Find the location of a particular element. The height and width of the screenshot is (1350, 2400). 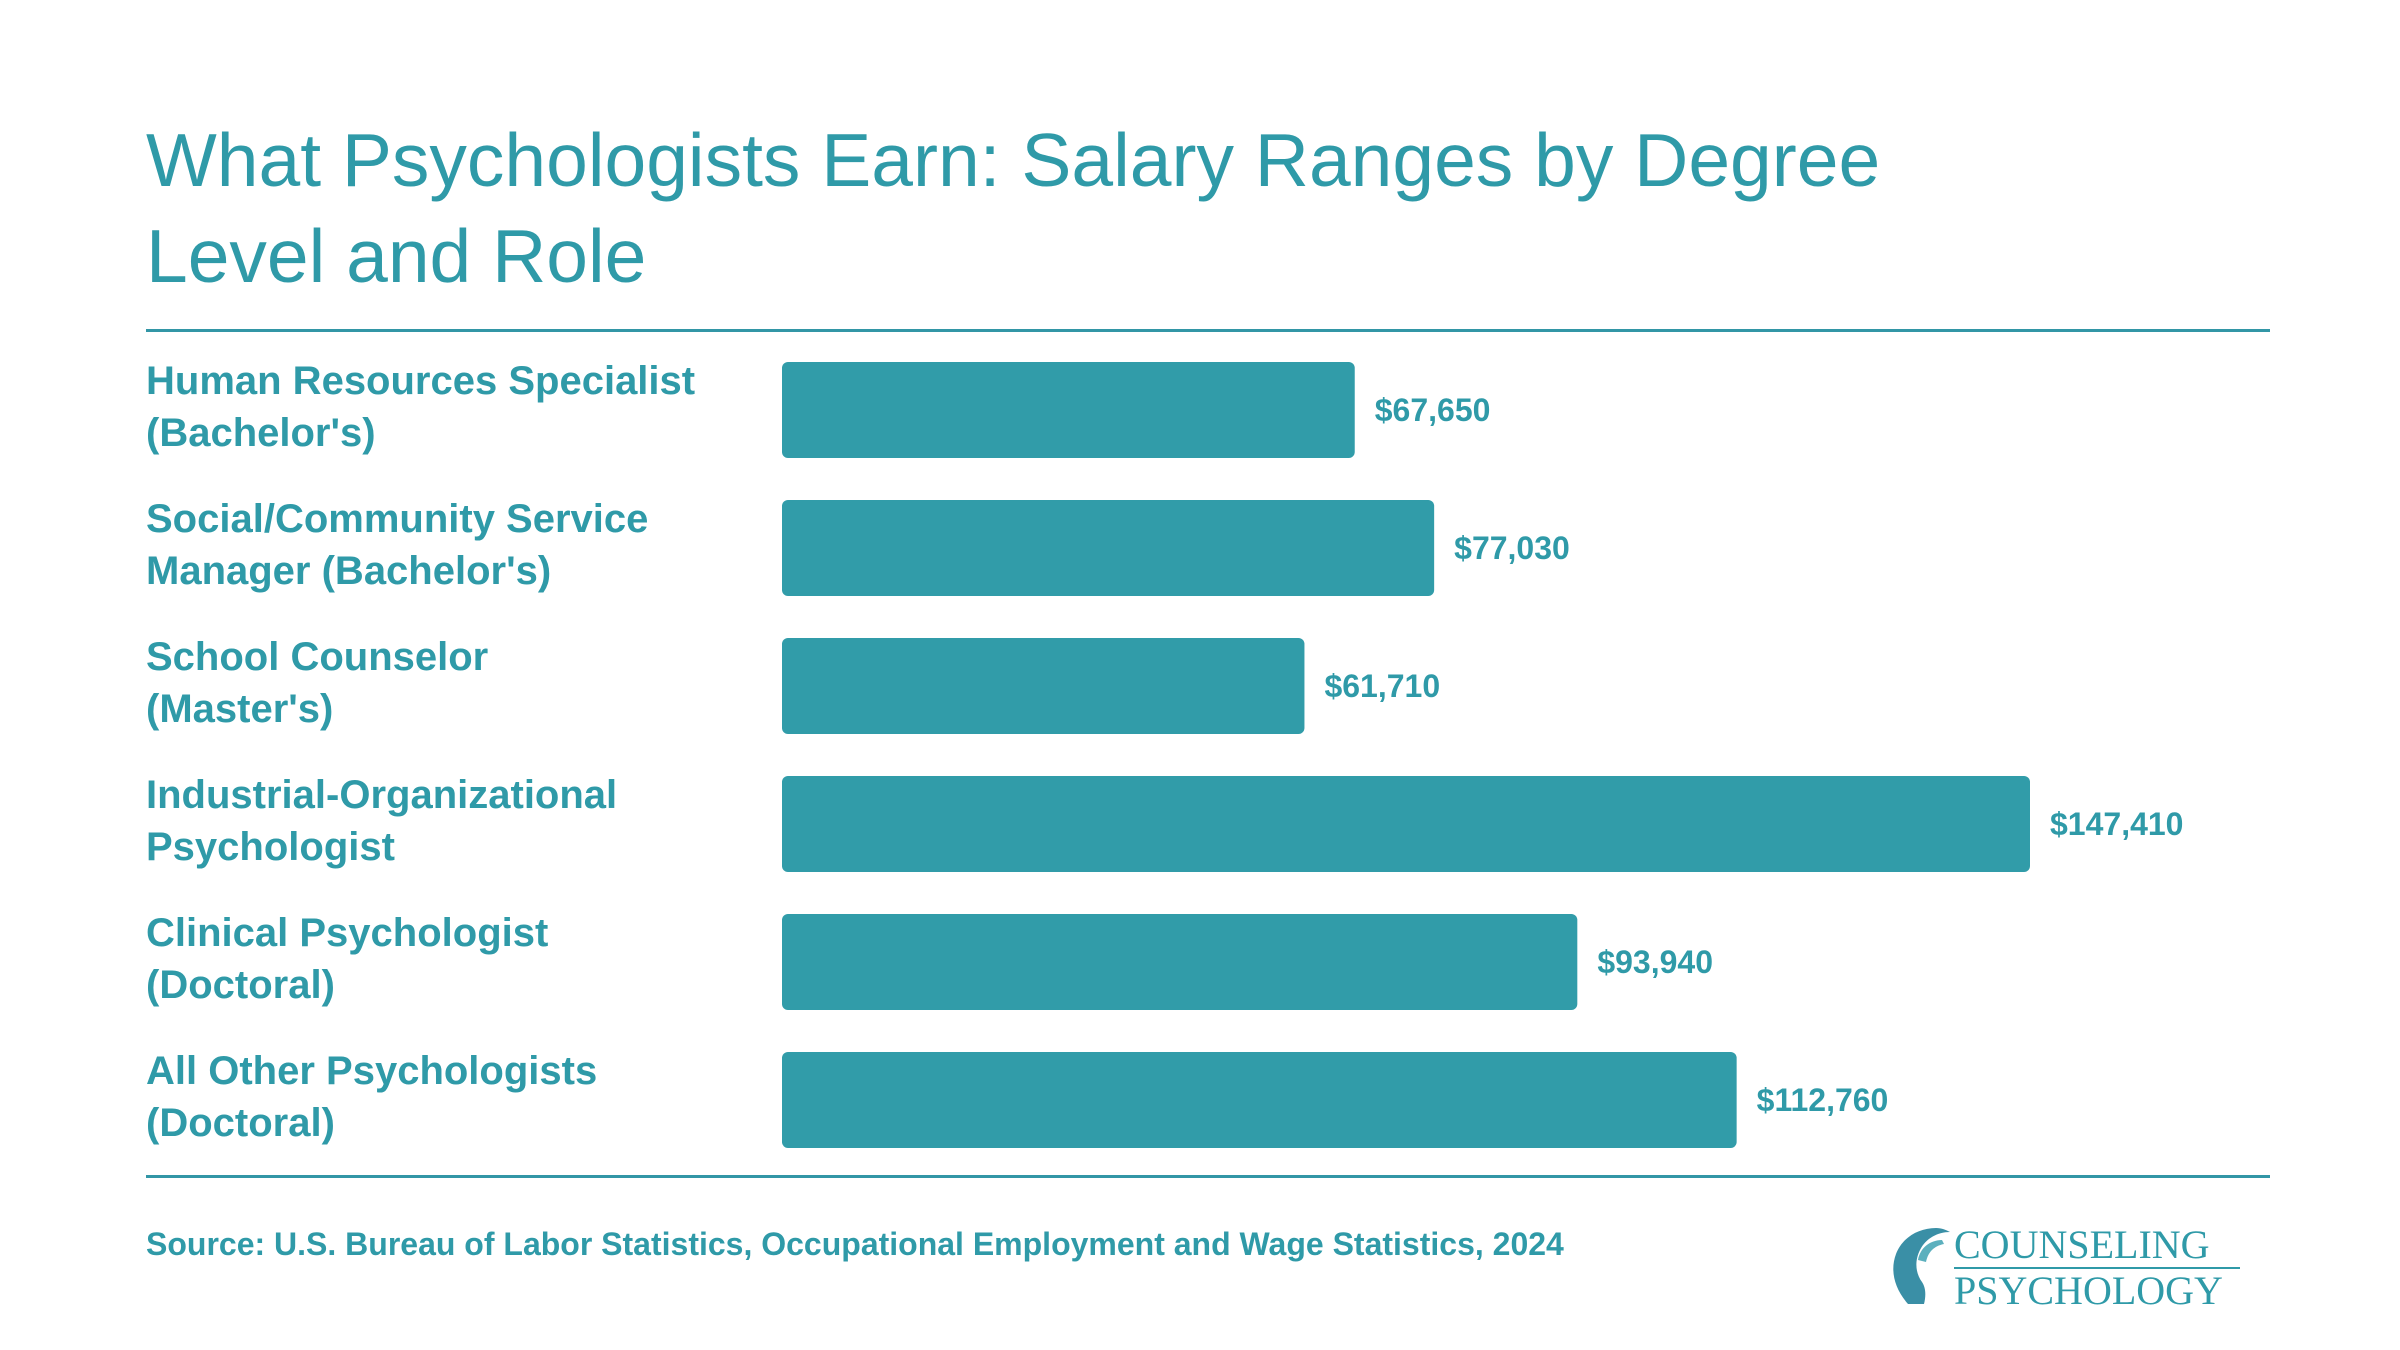

value-label: $61,710 is located at coordinates (1382, 686).